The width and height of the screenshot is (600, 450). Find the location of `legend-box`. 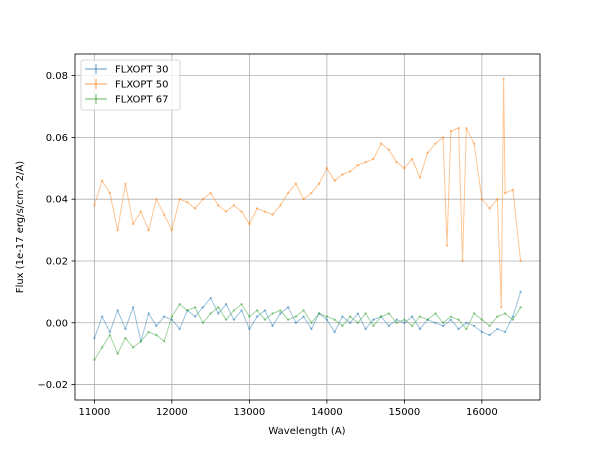

legend-box is located at coordinates (130, 85).